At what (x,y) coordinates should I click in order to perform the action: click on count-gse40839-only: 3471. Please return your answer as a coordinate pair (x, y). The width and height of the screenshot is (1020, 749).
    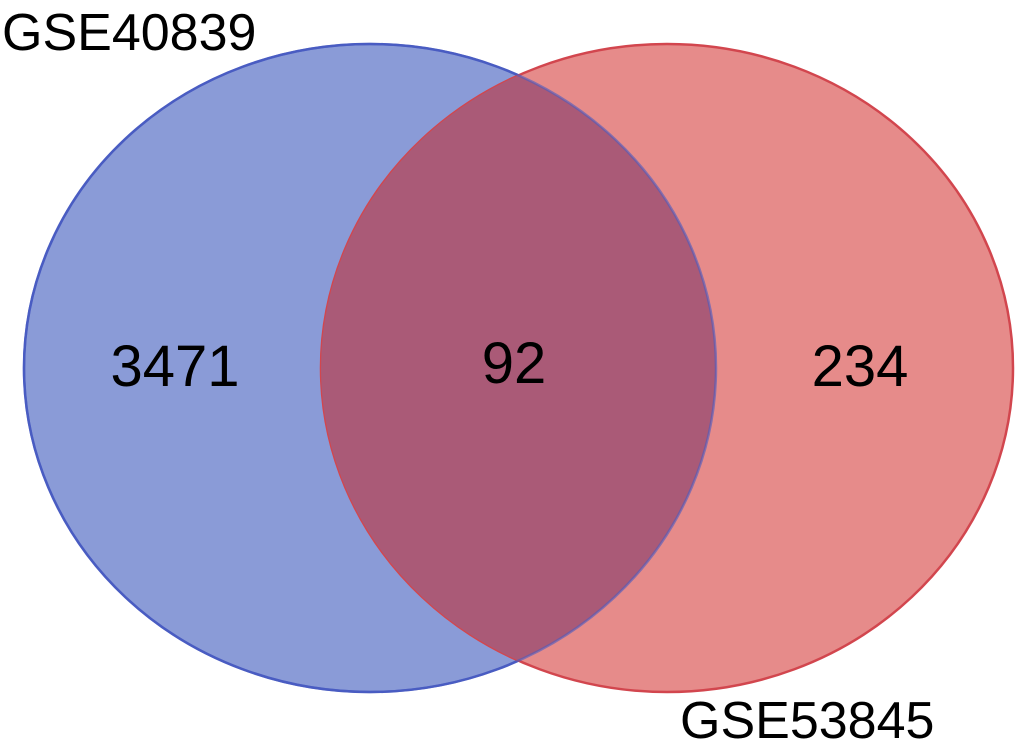
    Looking at the image, I should click on (174, 366).